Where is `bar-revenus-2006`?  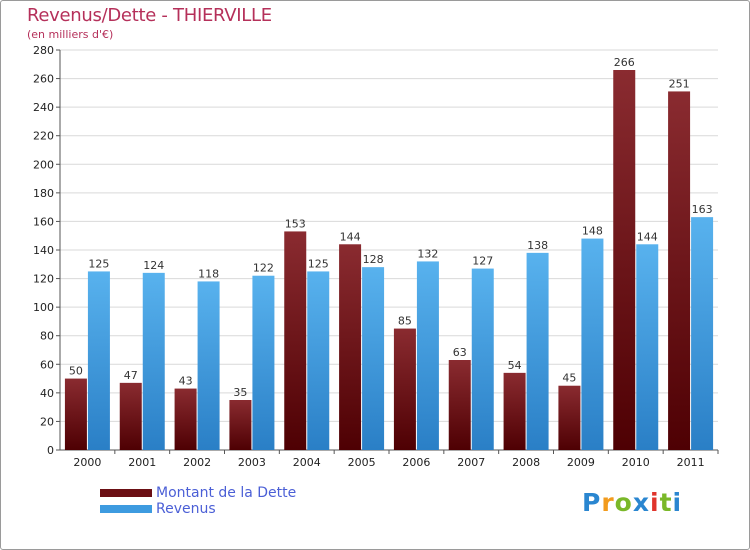 bar-revenus-2006 is located at coordinates (427, 355).